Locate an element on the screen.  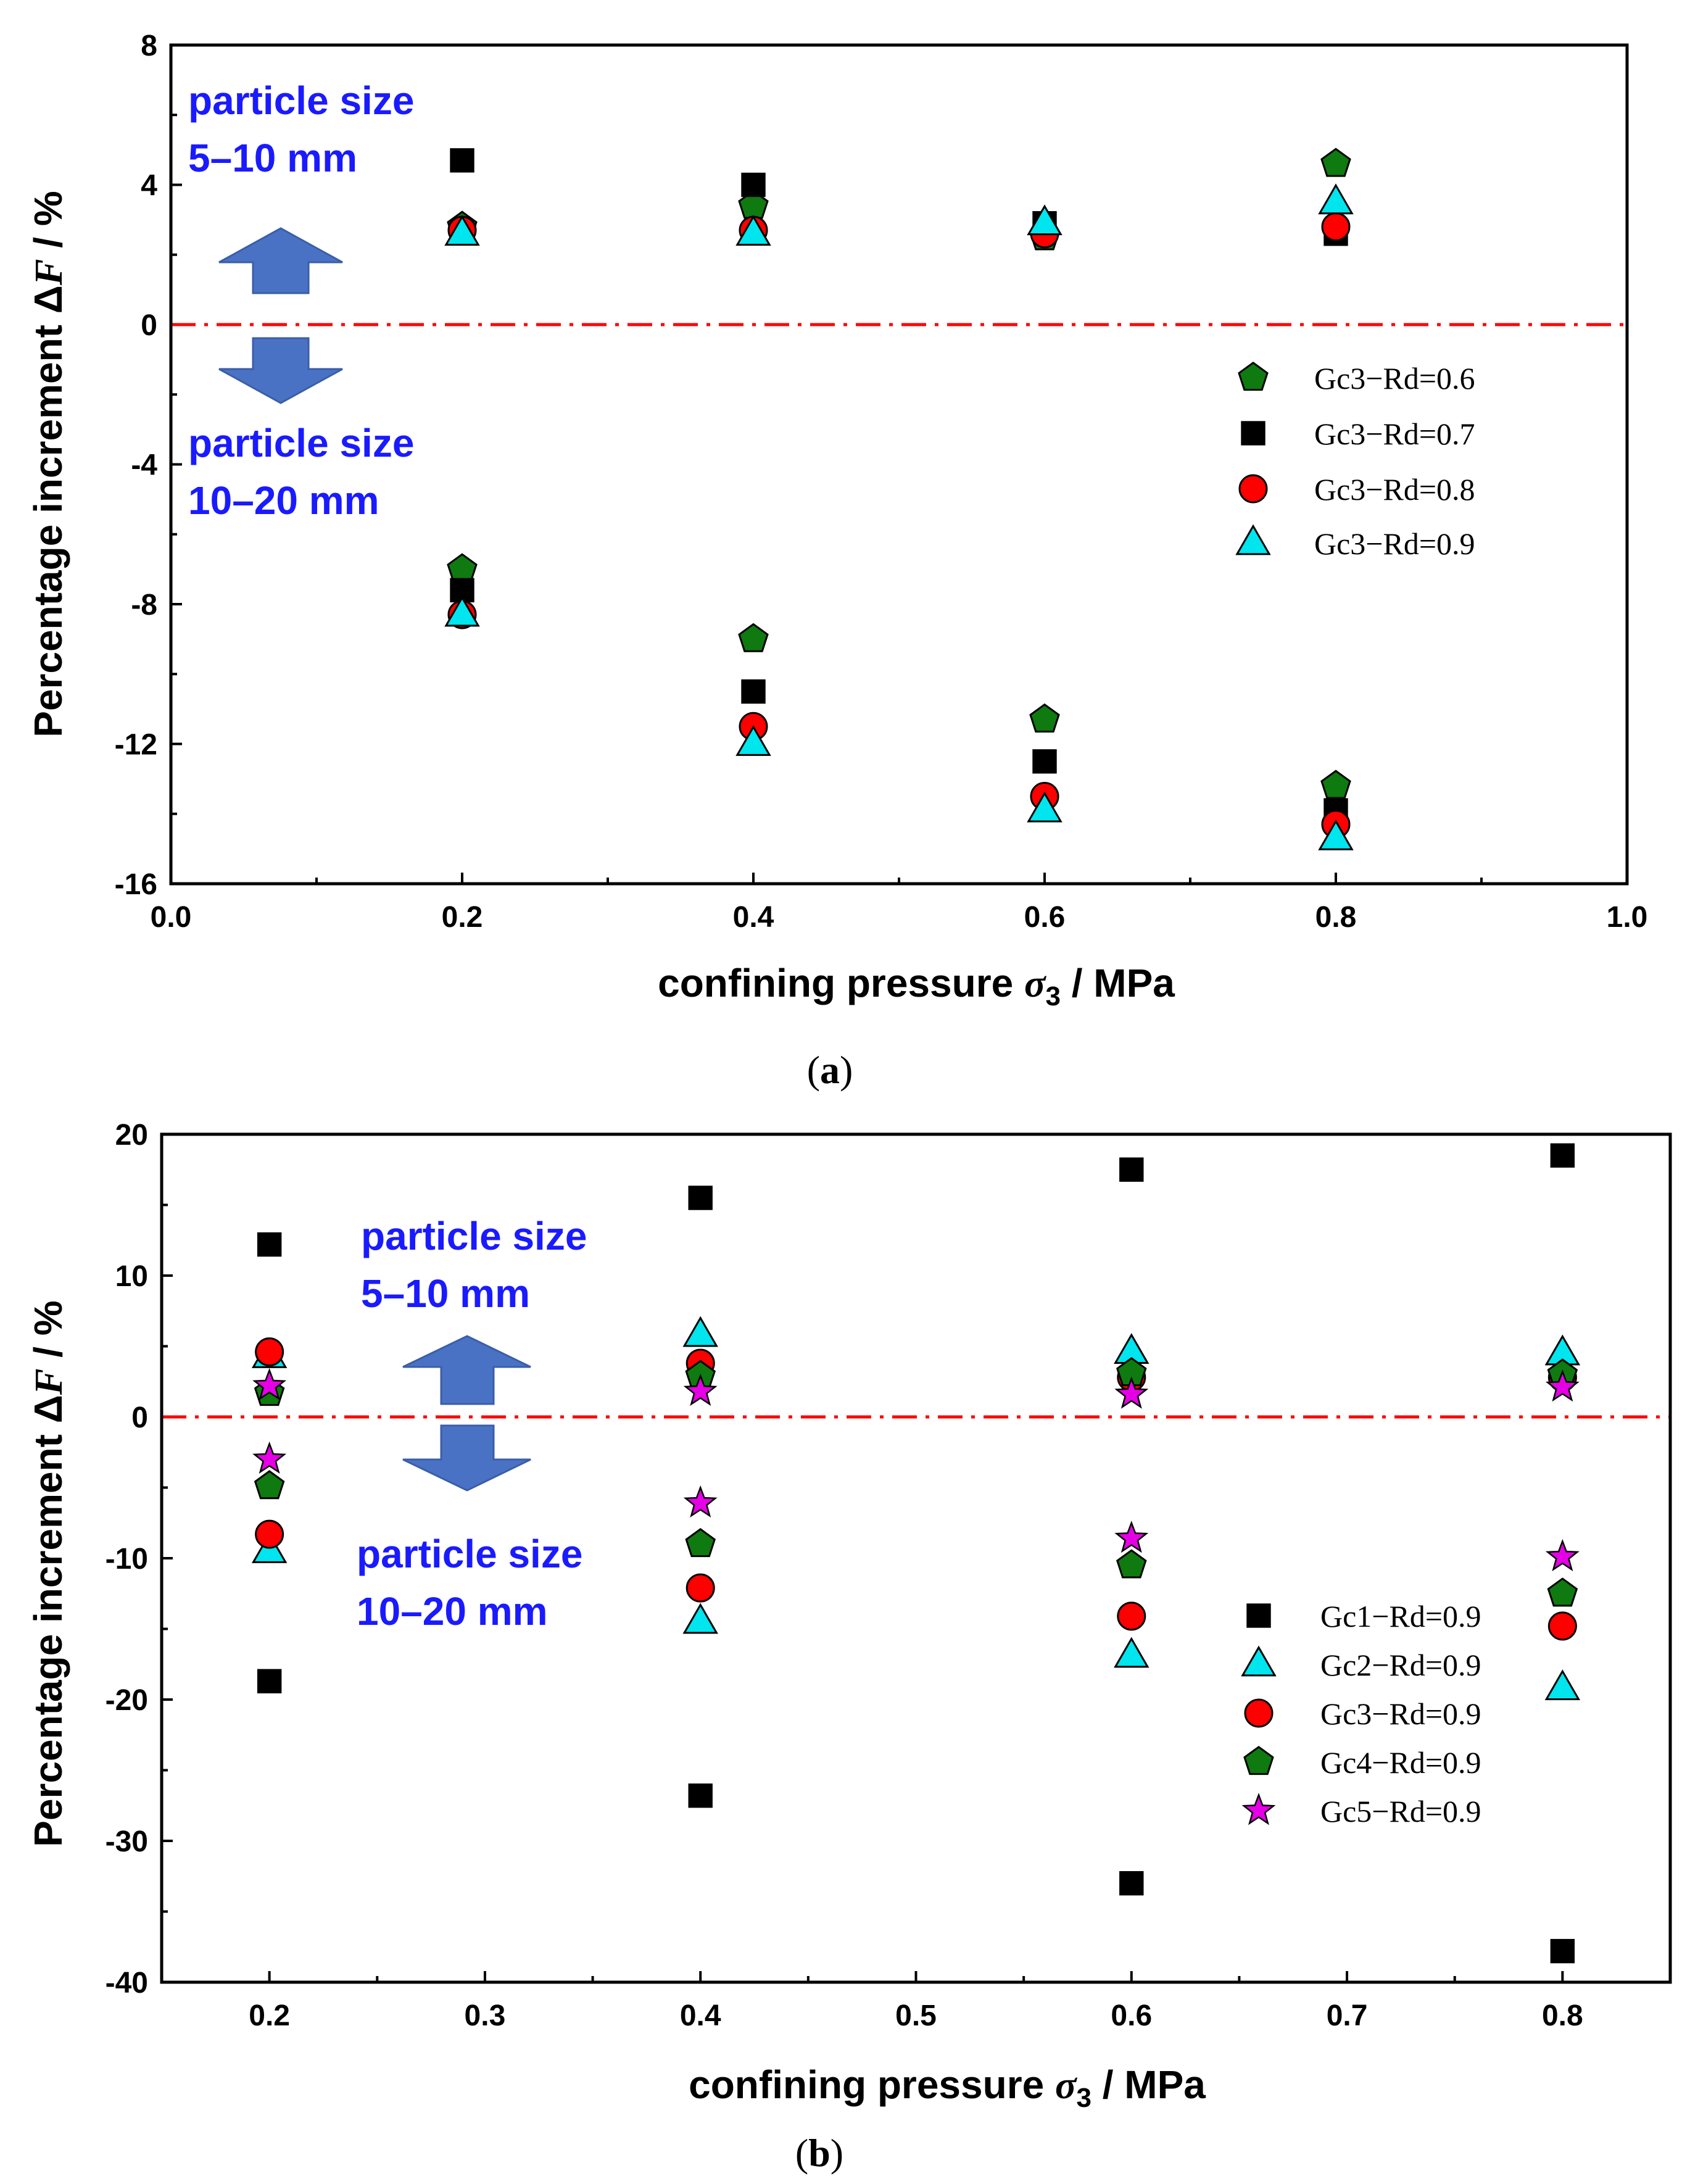
panel-a-down-arrow is located at coordinates (281, 370).